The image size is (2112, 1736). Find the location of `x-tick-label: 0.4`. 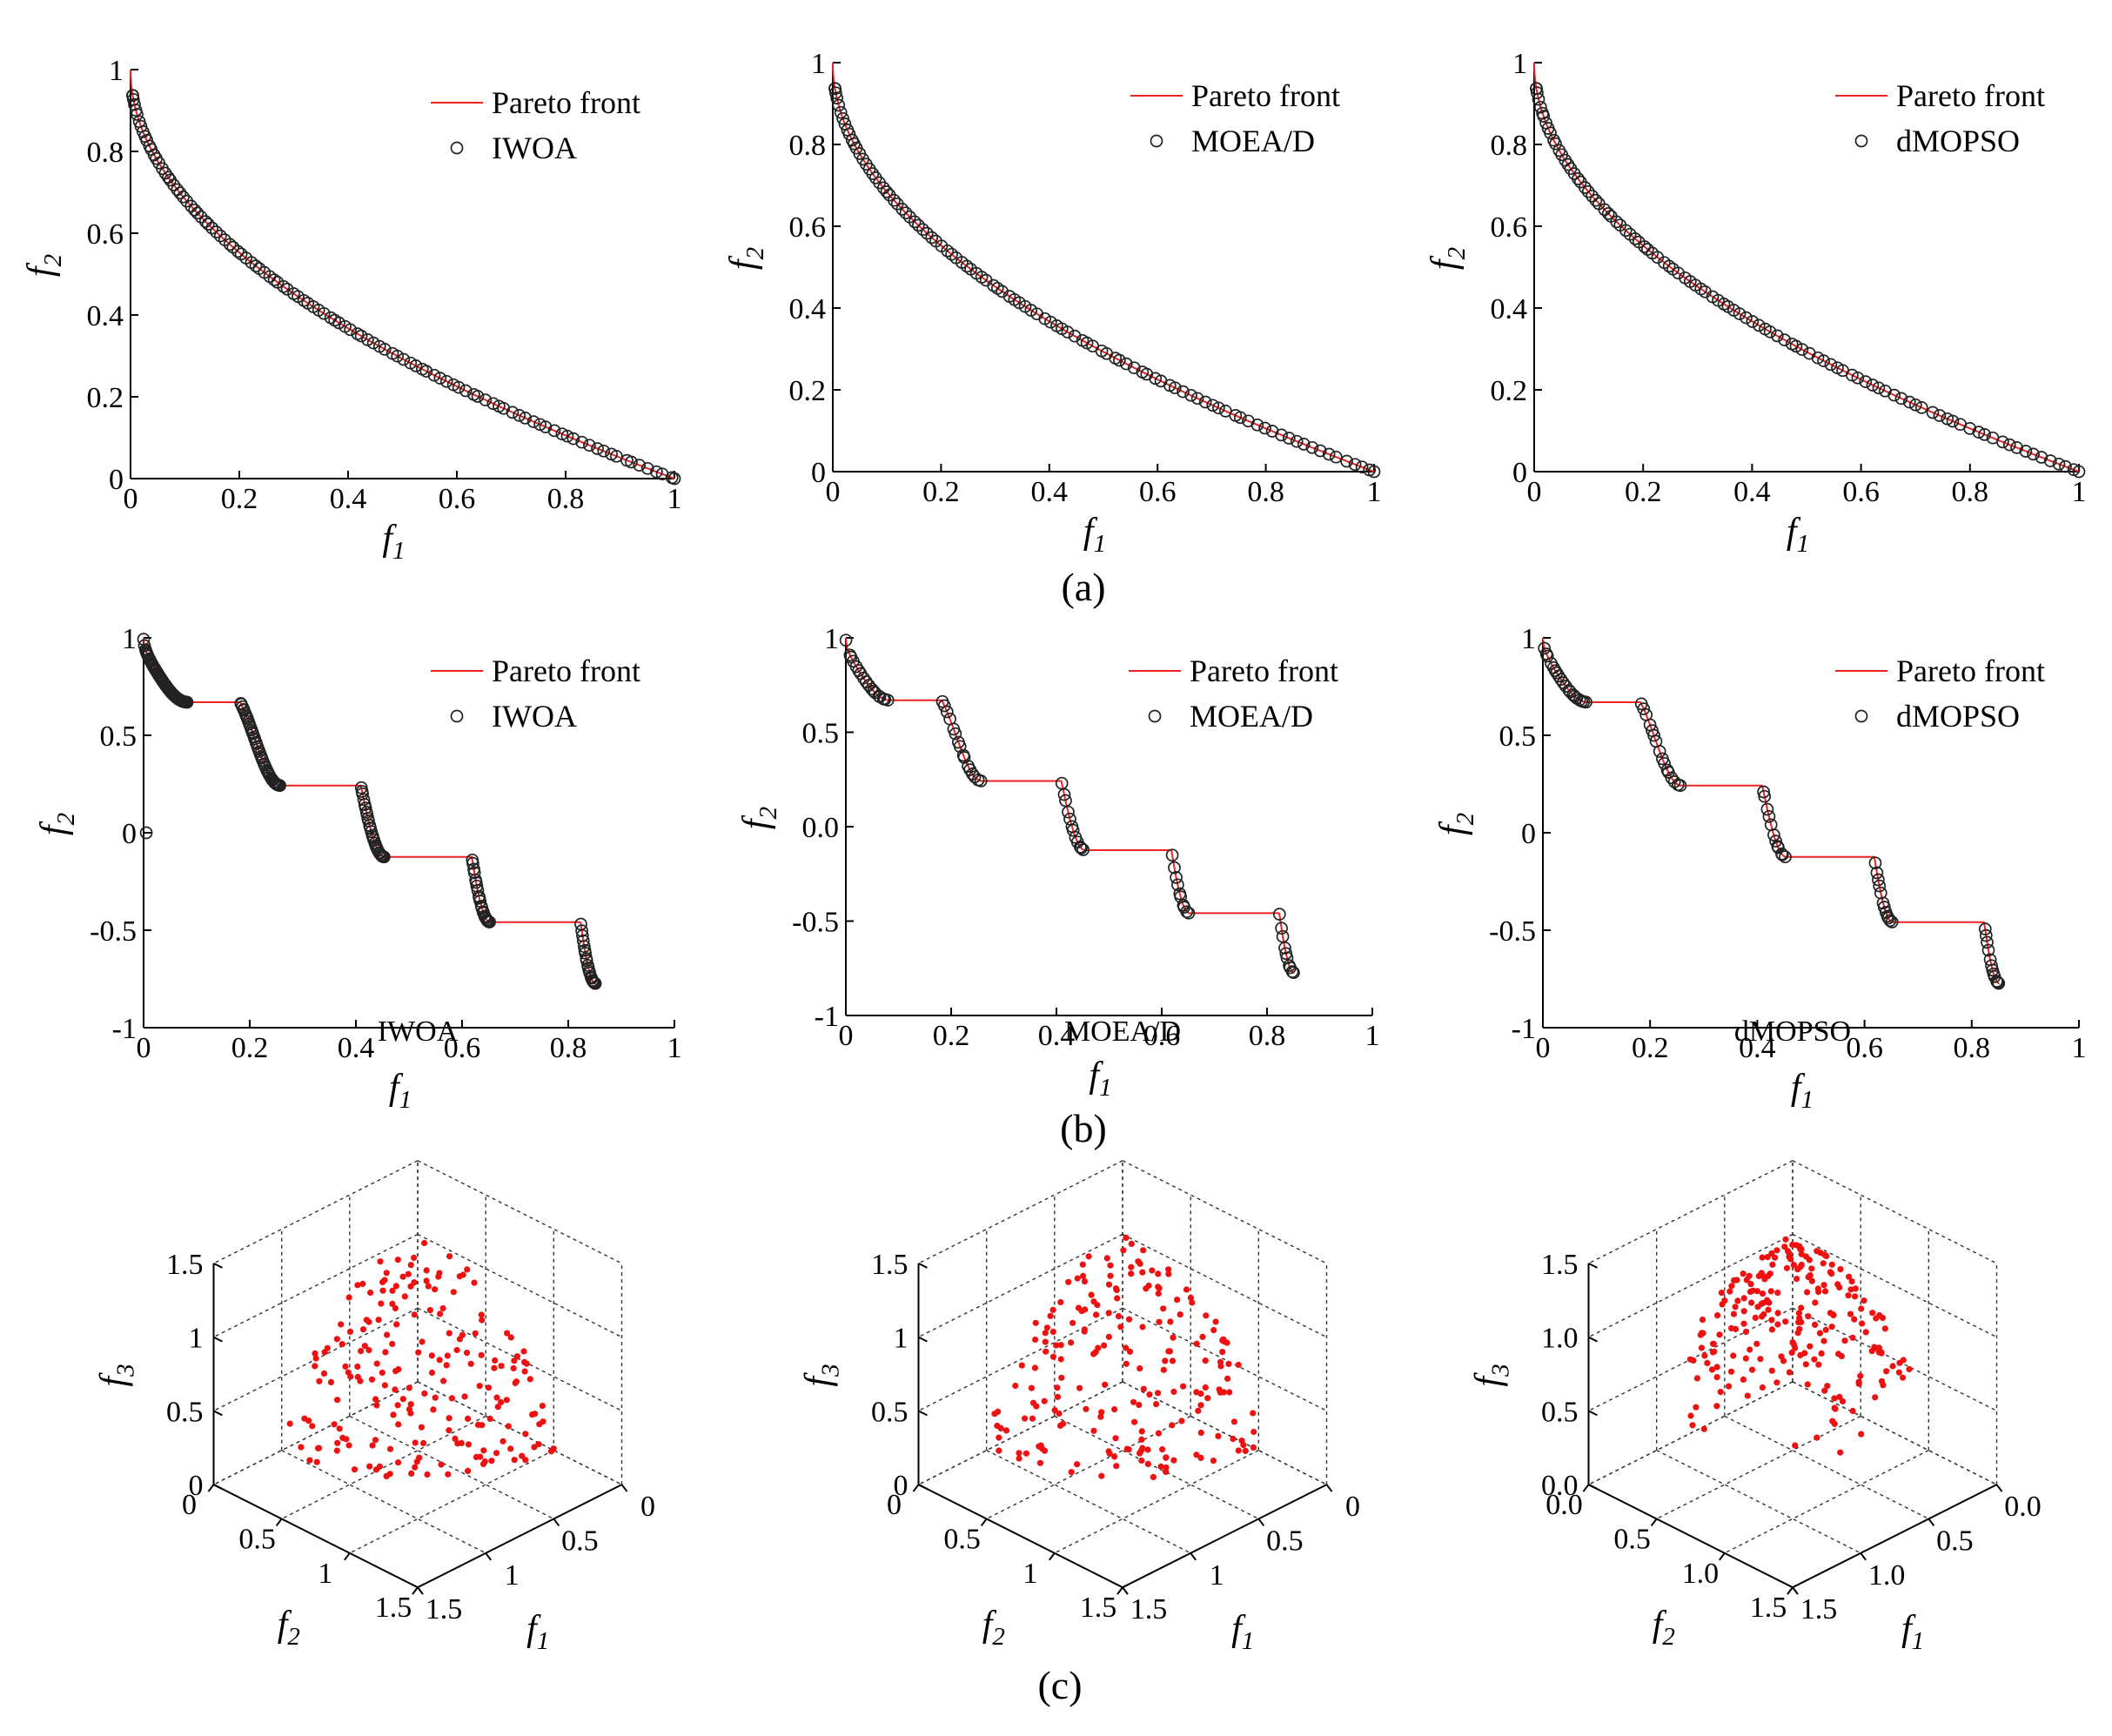

x-tick-label: 0.4 is located at coordinates (1057, 1036).